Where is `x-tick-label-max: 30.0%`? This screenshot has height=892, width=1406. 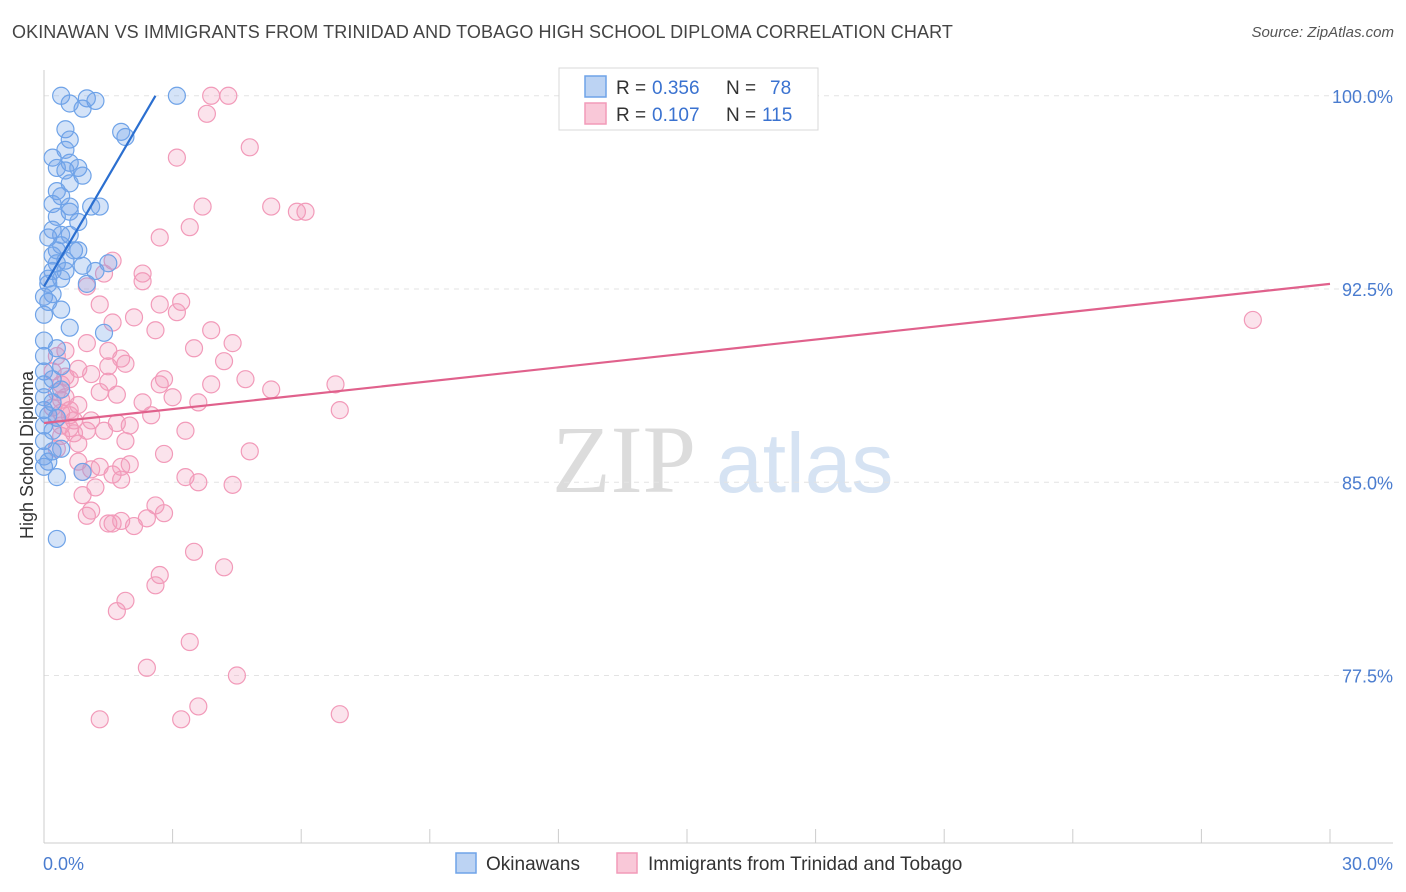
x-tick-label-max: 30.0% is located at coordinates (1367, 864).